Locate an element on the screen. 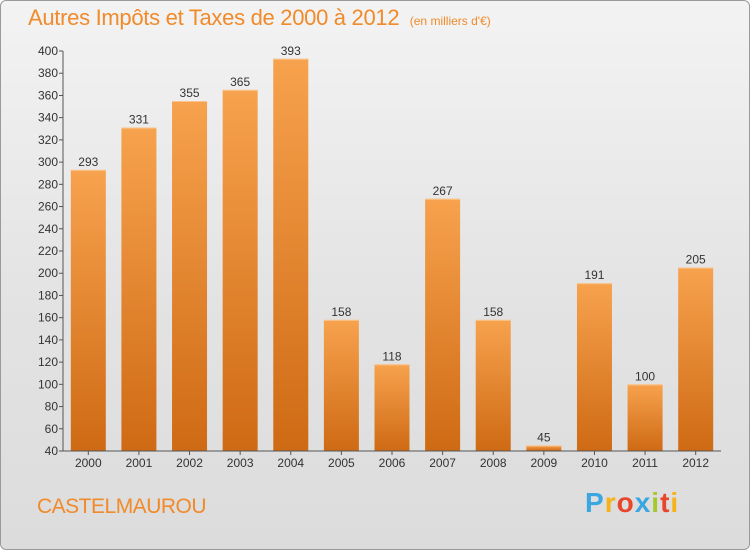 Image resolution: width=750 pixels, height=550 pixels. x-tick-label: 2009 is located at coordinates (543, 463).